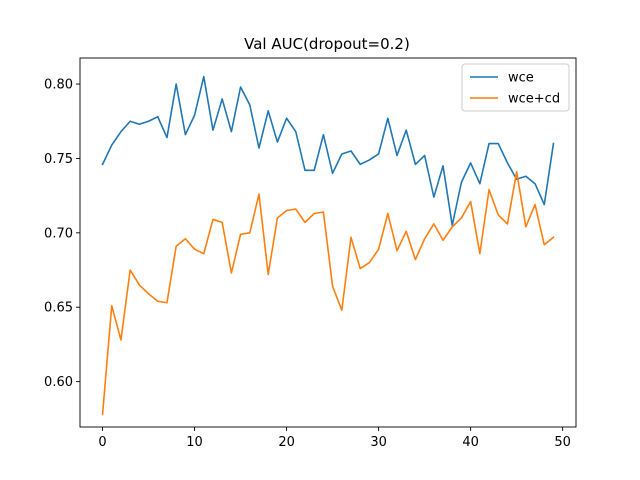 The image size is (640, 480). I want to click on x-tick-label: 10, so click(194, 442).